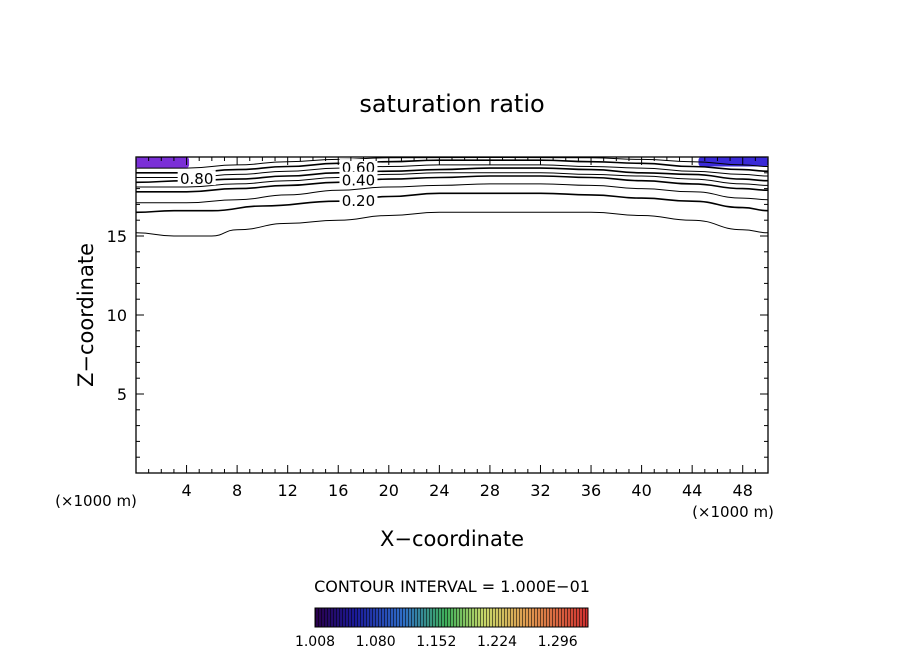 This screenshot has height=654, width=904. Describe the element at coordinates (641, 490) in the screenshot. I see `x-tick-label: 40` at that location.